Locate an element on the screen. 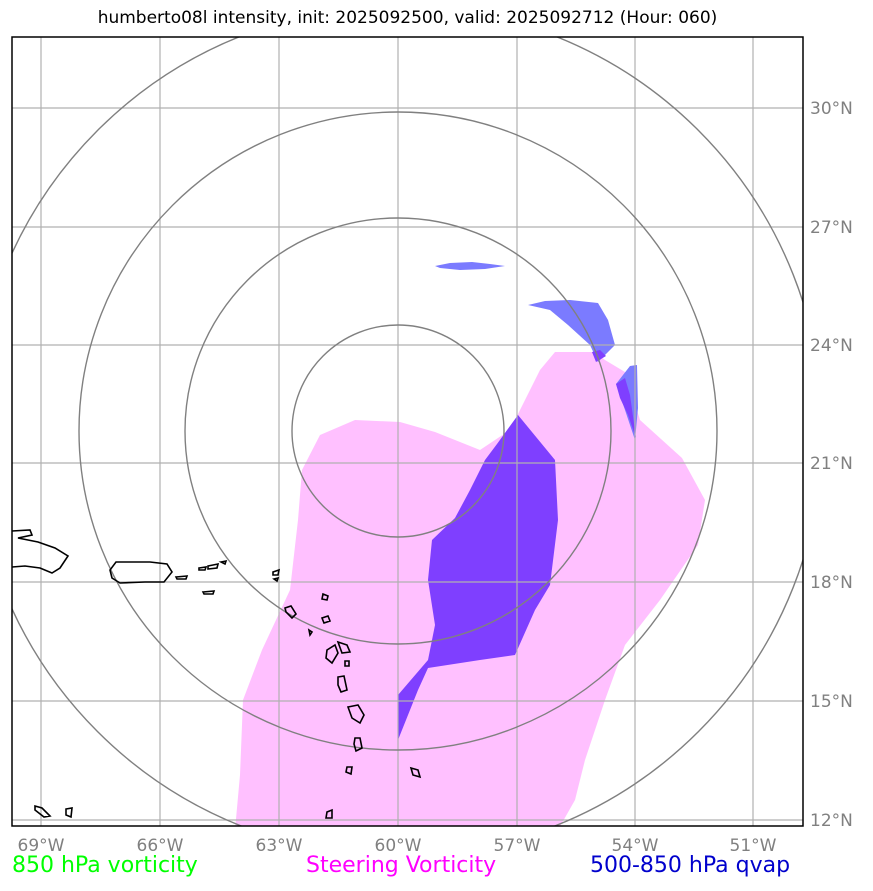 This screenshot has width=873, height=891. lon-label-51W: 51°W is located at coordinates (753, 846).